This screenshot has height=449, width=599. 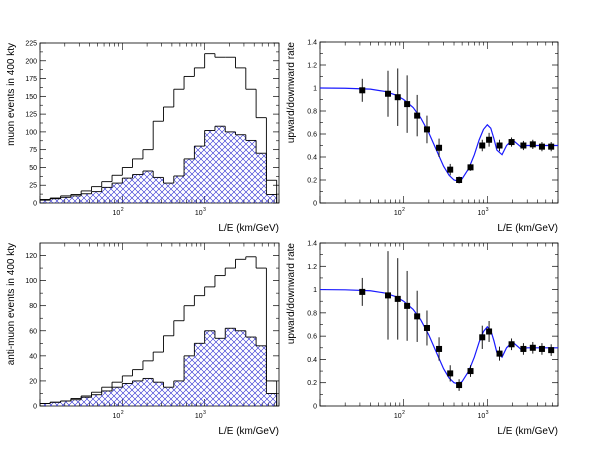 I want to click on y-tick-label: 0.8, so click(x=312, y=112).